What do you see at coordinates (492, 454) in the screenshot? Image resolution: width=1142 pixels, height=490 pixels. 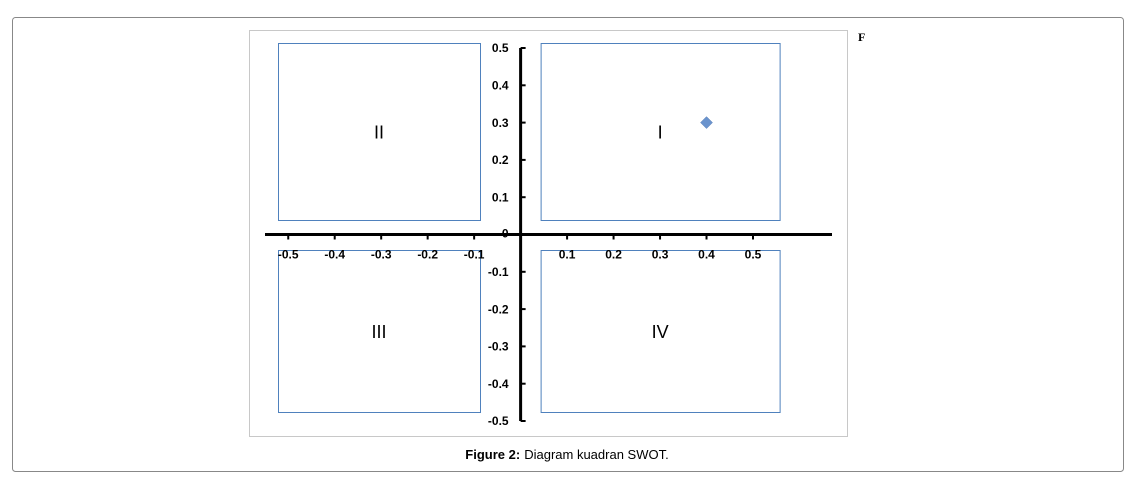 I see `caption-label: Figure 2:` at bounding box center [492, 454].